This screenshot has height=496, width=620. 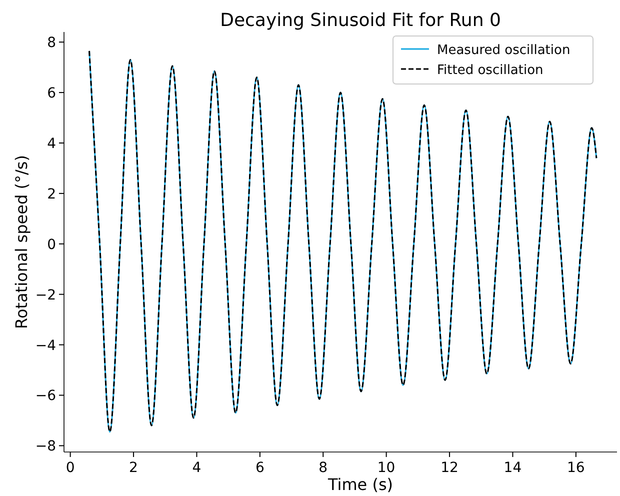 I want to click on y-tick-label: 6, so click(x=51, y=94).